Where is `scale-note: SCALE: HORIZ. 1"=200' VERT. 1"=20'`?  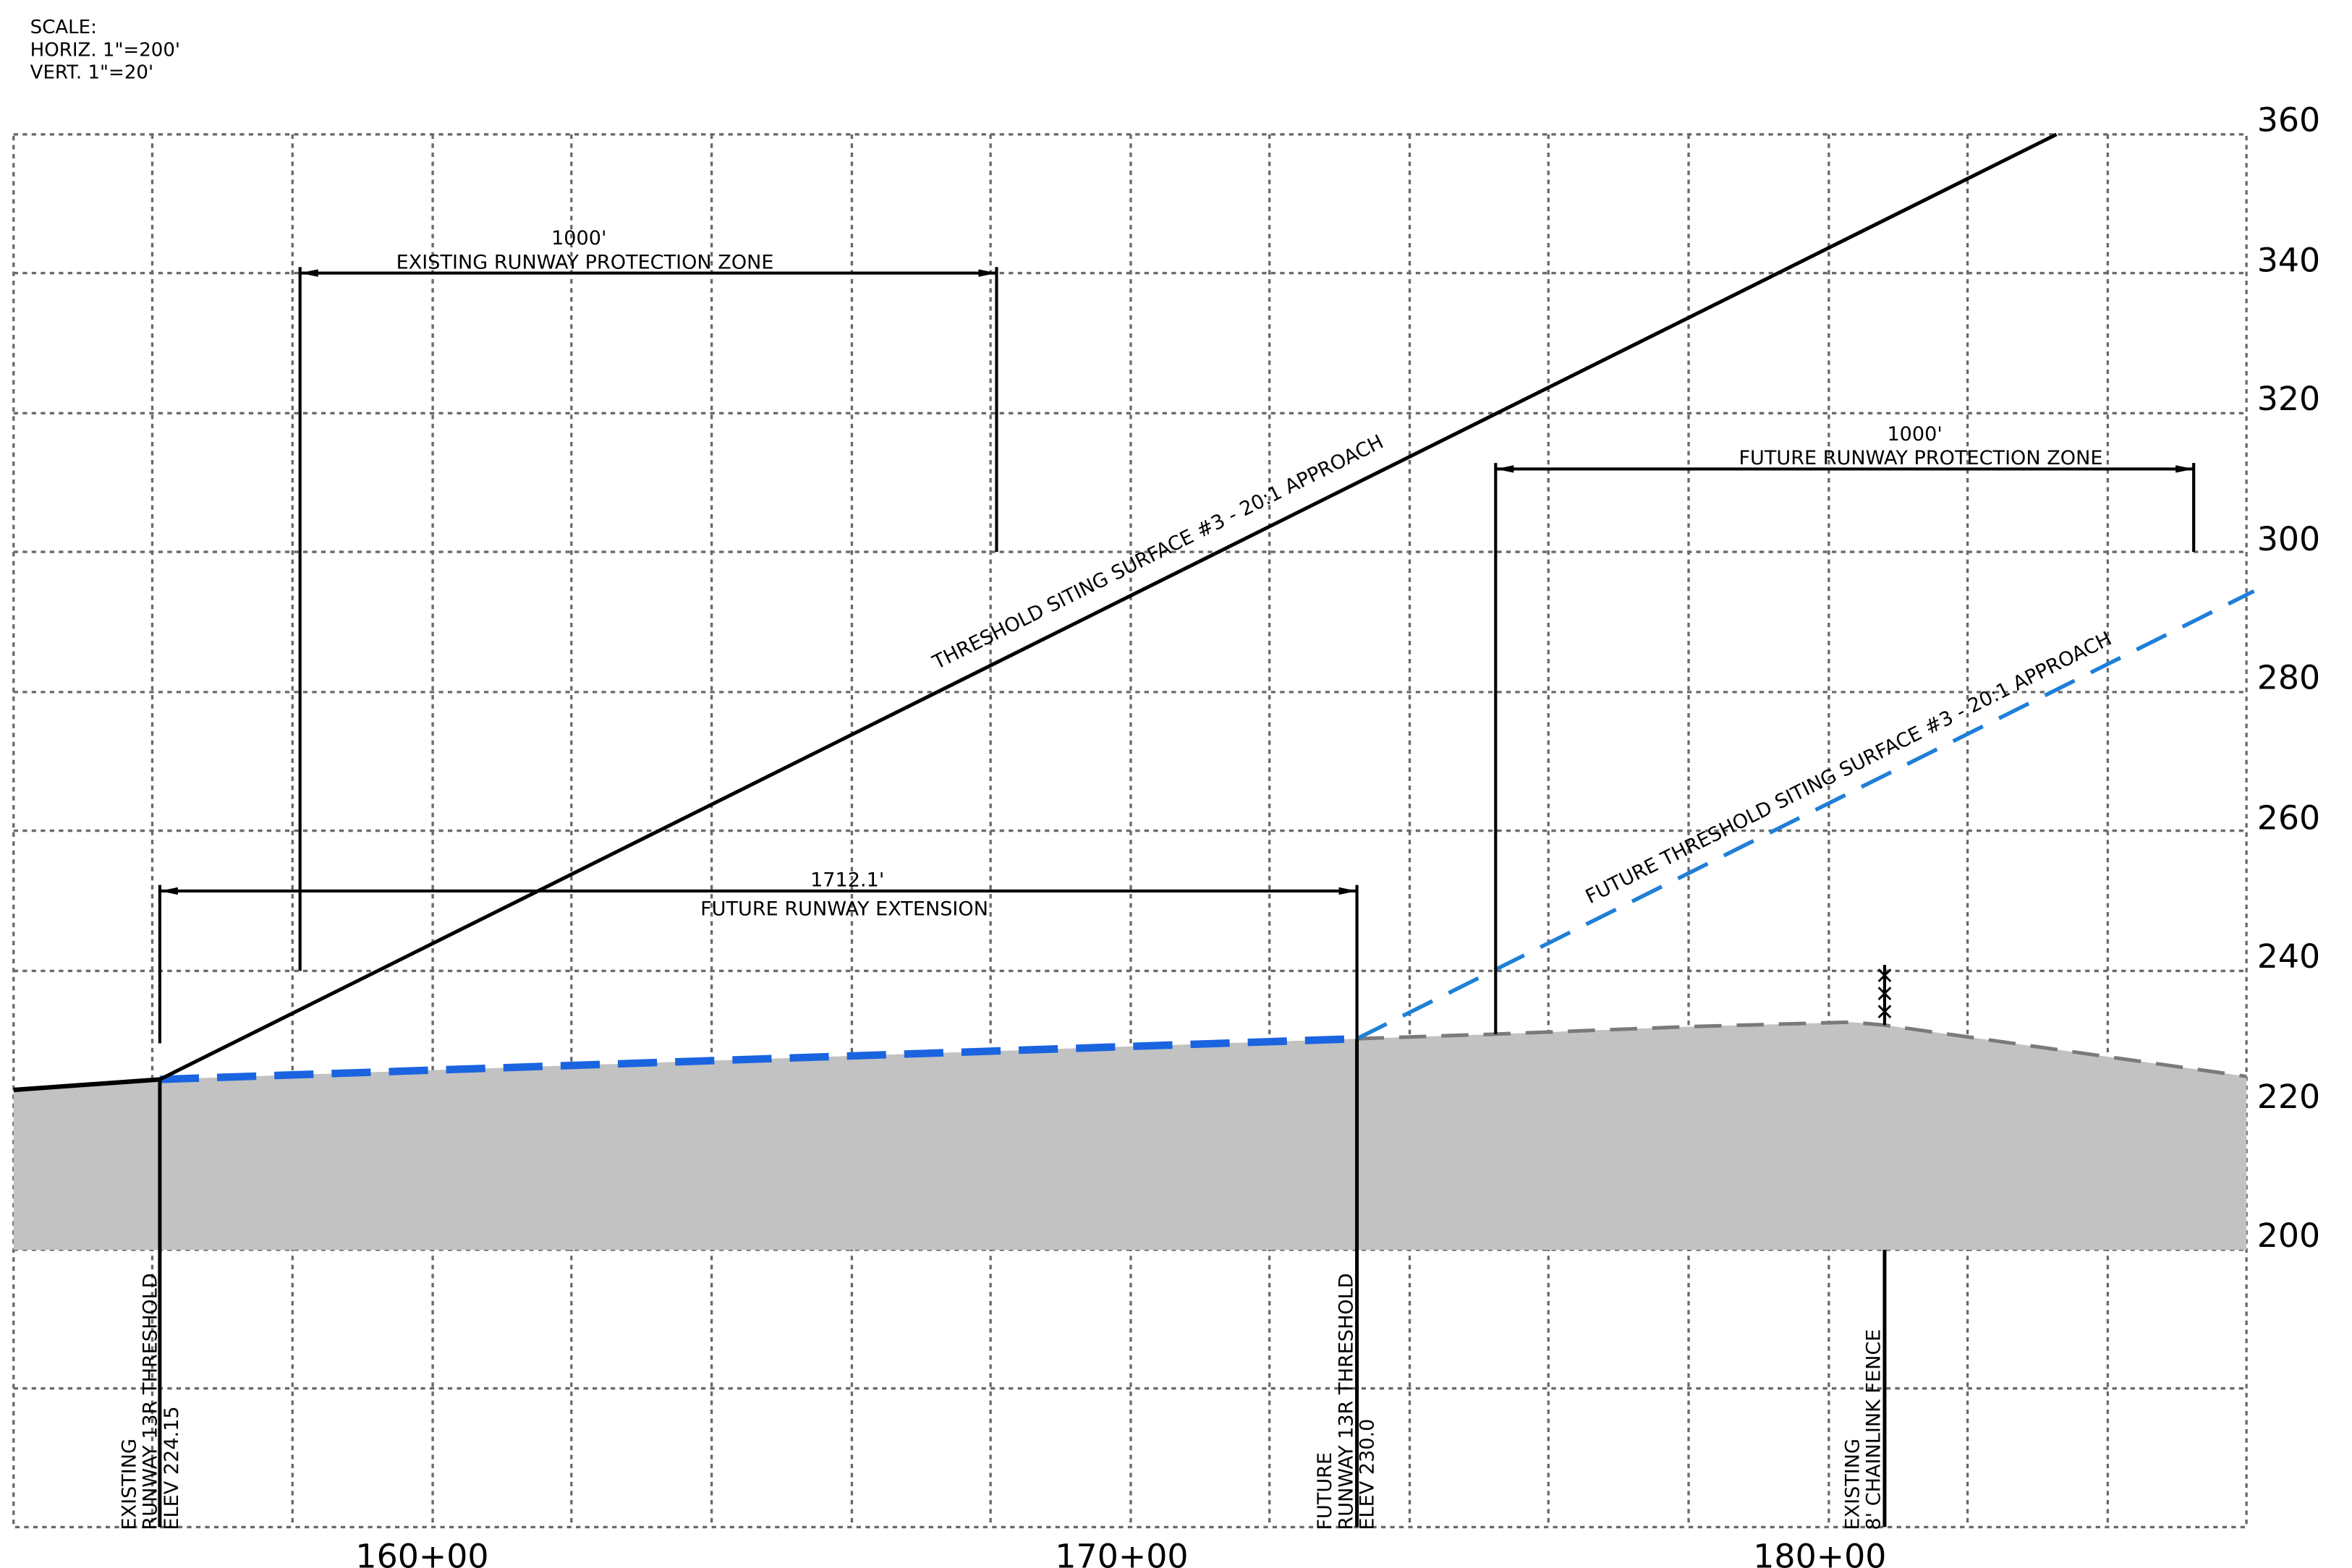 scale-note: SCALE: HORIZ. 1"=200' VERT. 1"=20' is located at coordinates (105, 50).